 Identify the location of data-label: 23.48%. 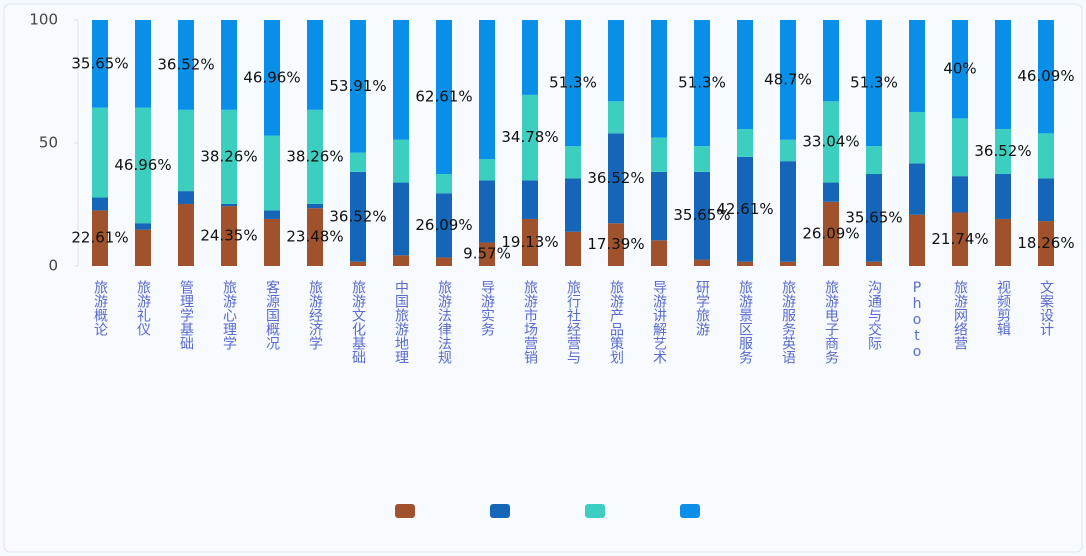
(314, 237).